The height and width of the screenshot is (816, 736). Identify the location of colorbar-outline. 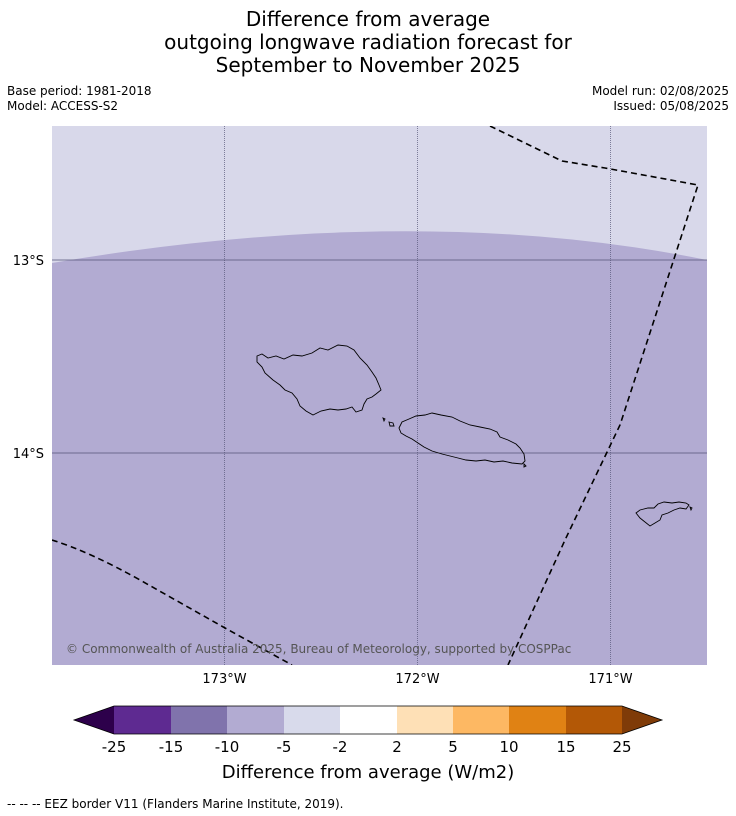
(368, 720).